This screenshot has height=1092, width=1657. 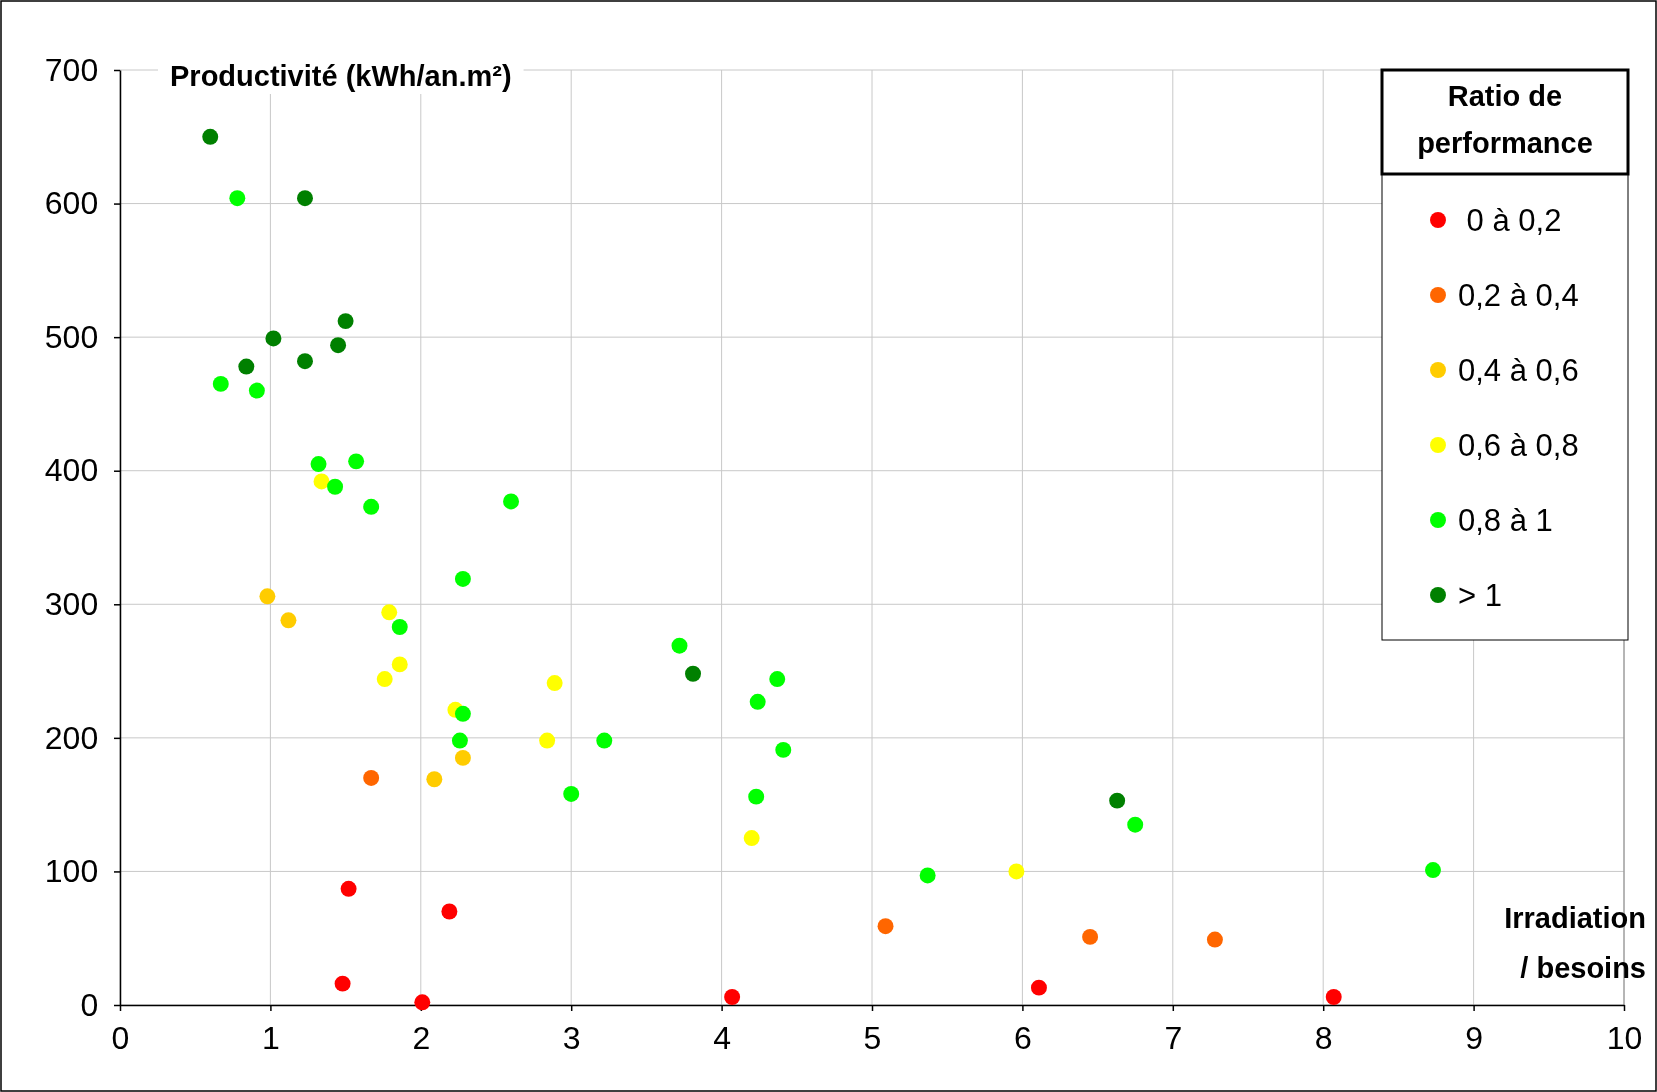 I want to click on x-tick-label: 7, so click(x=1173, y=1038).